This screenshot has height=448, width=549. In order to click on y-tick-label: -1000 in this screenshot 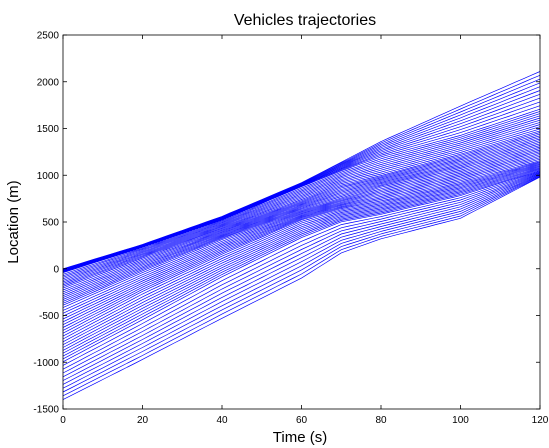, I will do `click(46, 363)`.